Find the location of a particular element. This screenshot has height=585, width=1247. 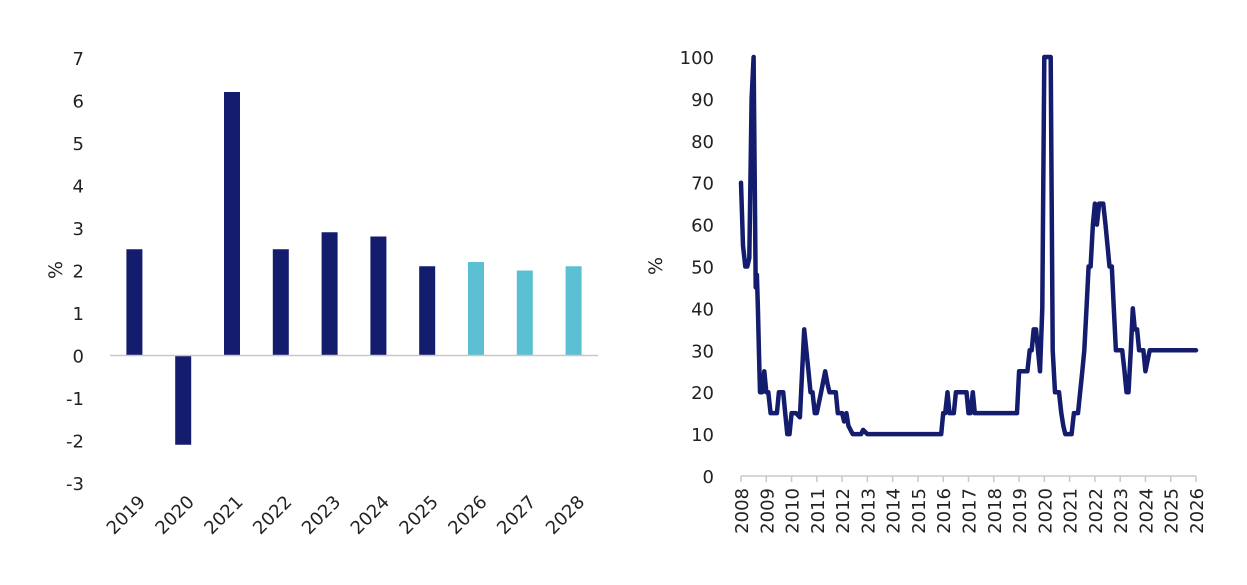

bar-2028 is located at coordinates (573, 311).